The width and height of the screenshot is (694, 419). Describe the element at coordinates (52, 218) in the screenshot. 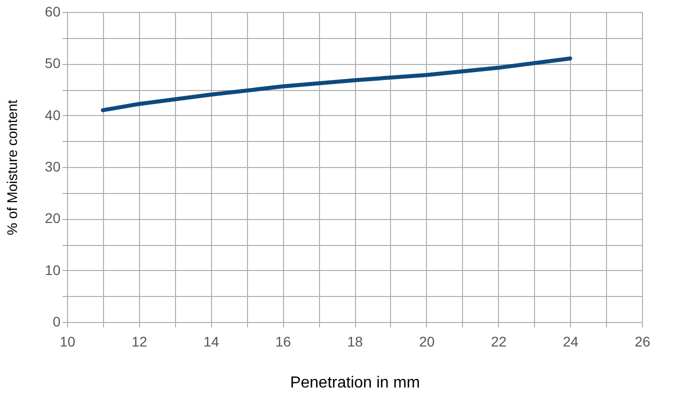

I see `y-tick-label: 20` at that location.